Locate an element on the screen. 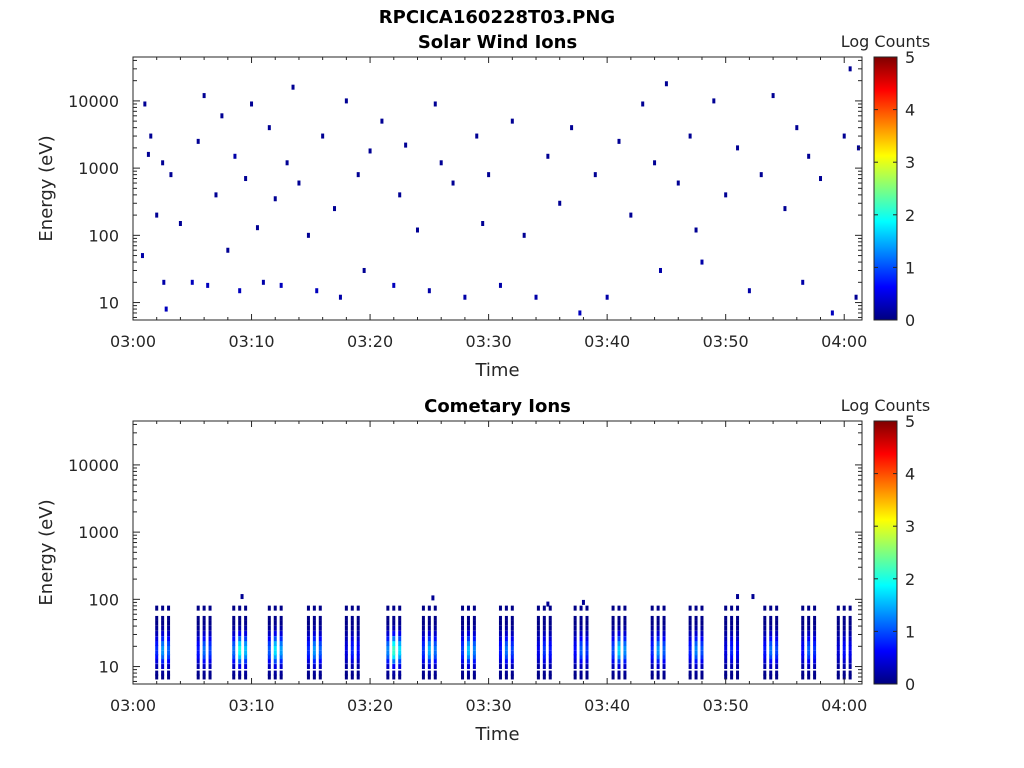 The height and width of the screenshot is (768, 1024). colorbar is located at coordinates (885, 552).